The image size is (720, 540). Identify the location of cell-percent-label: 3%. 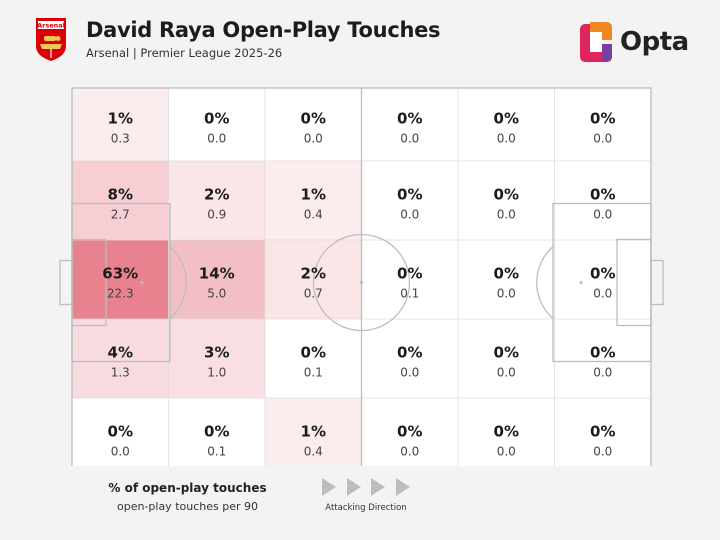
(216, 353).